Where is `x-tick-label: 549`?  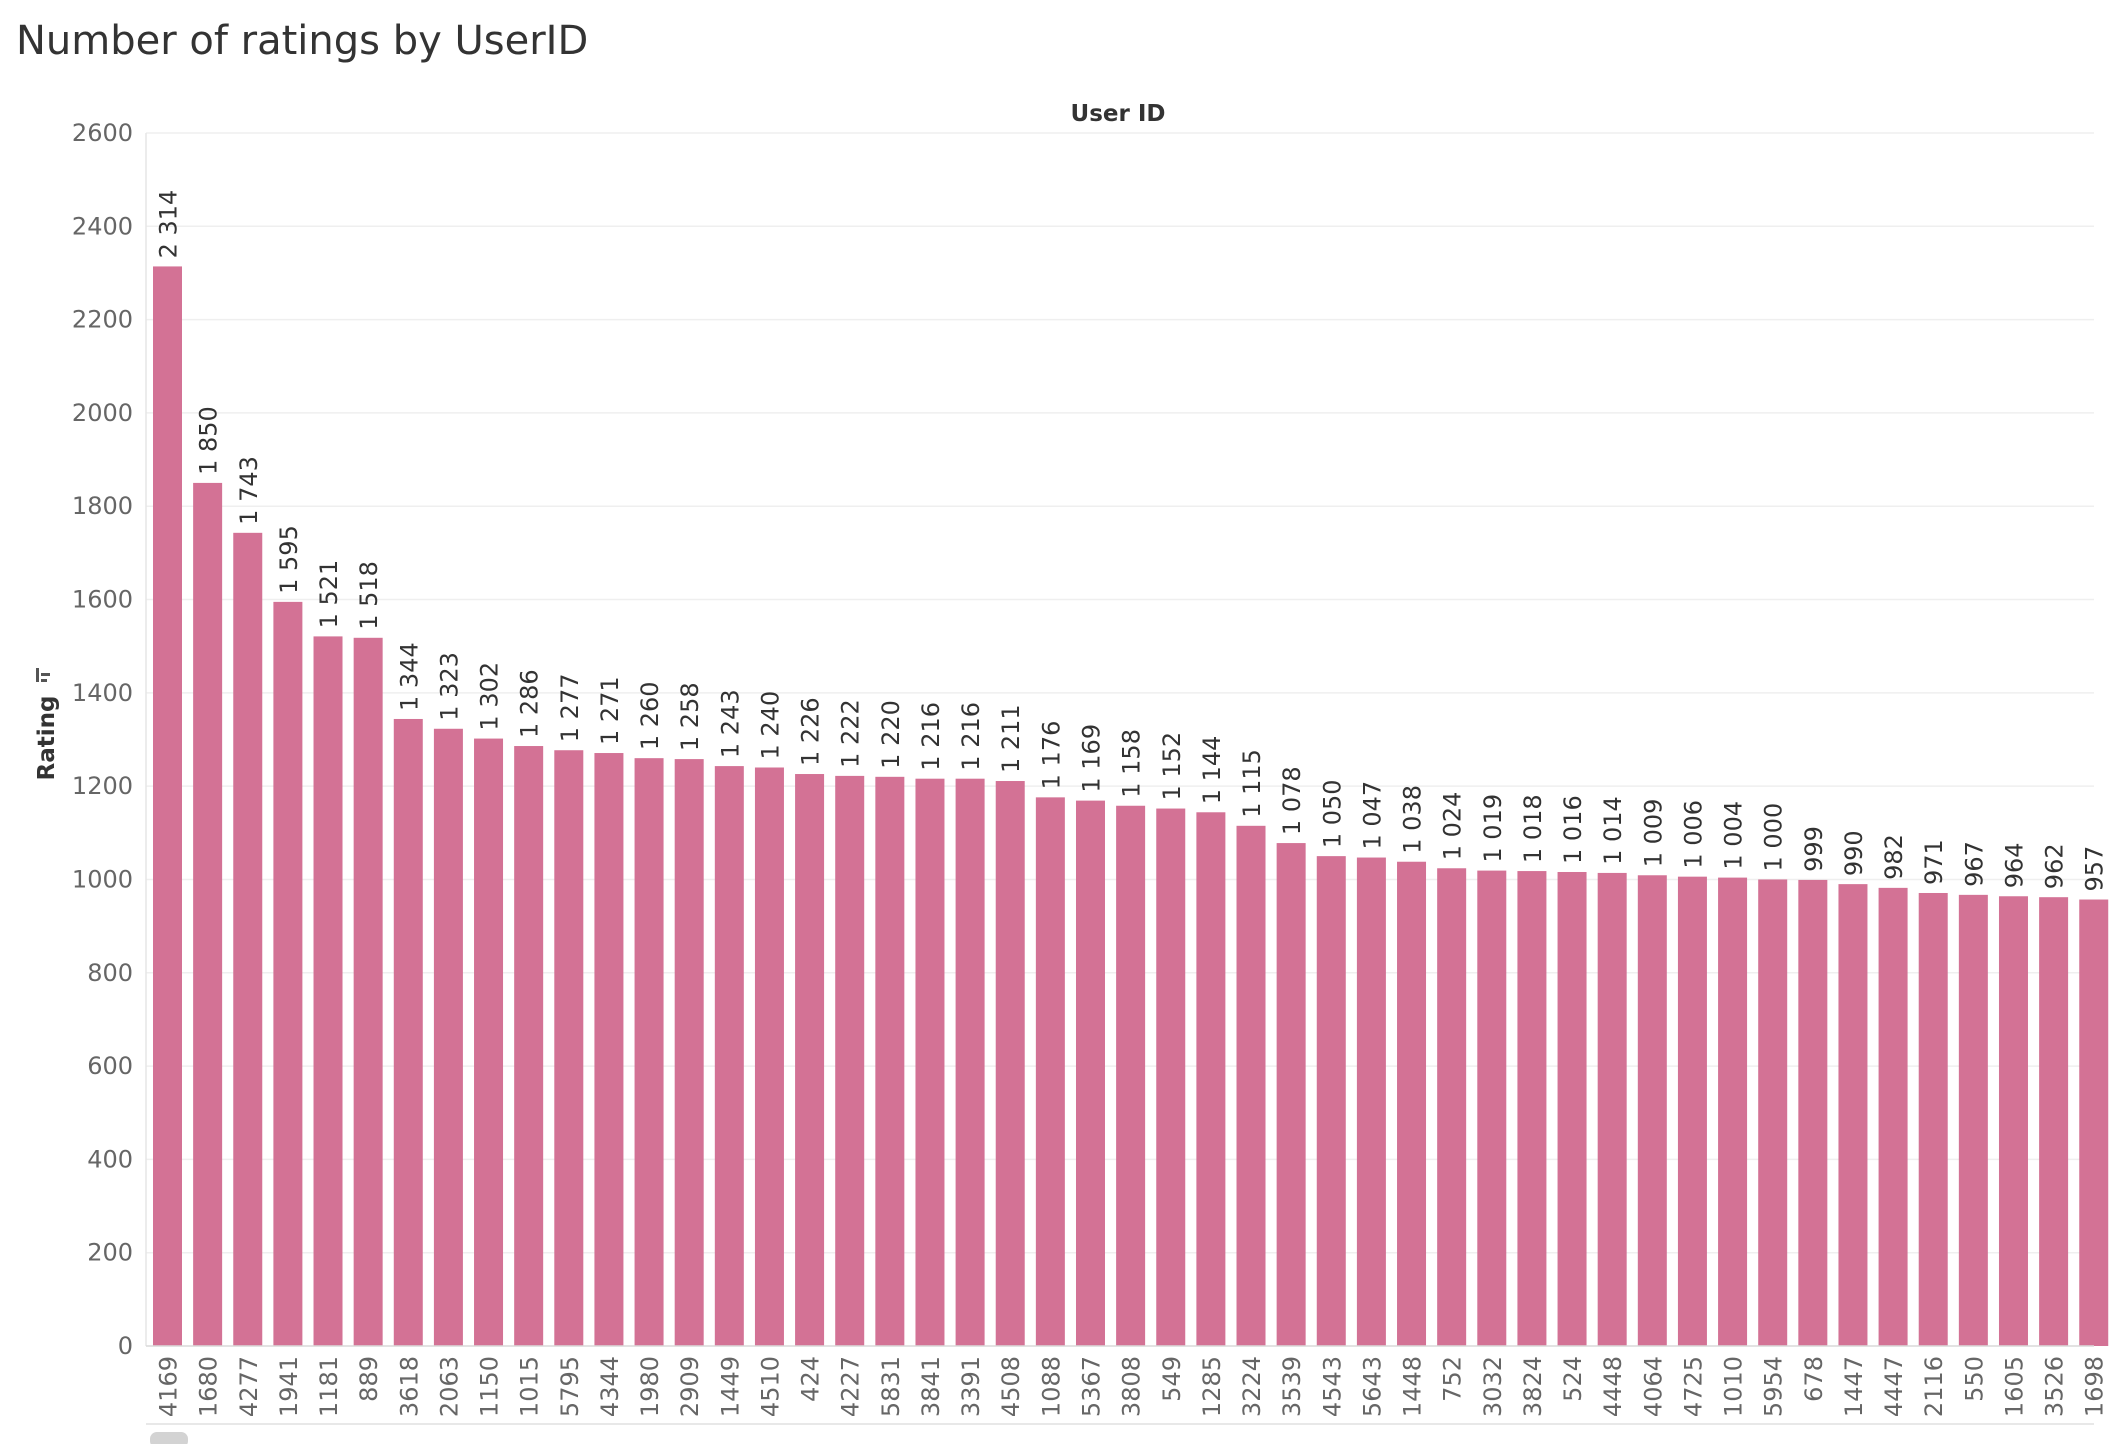
x-tick-label: 549 is located at coordinates (1172, 1379).